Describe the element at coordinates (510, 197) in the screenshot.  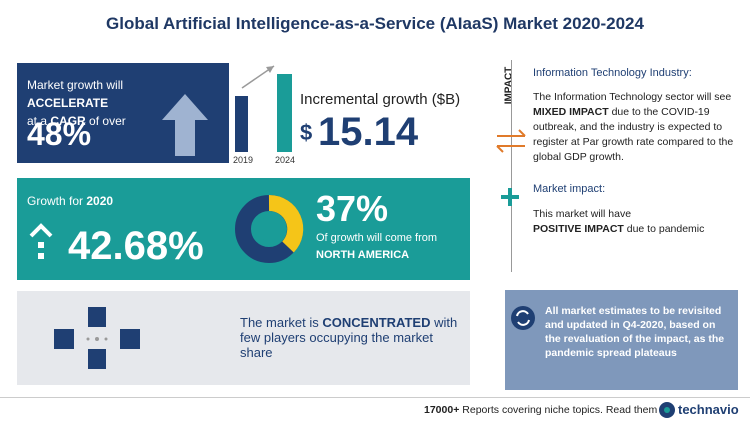
I see `plus-icon` at that location.